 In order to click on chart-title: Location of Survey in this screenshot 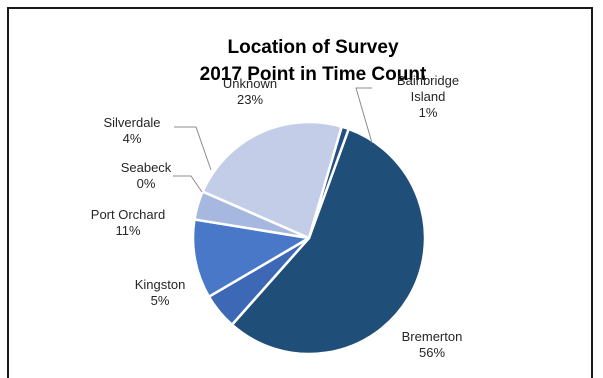, I will do `click(312, 47)`.